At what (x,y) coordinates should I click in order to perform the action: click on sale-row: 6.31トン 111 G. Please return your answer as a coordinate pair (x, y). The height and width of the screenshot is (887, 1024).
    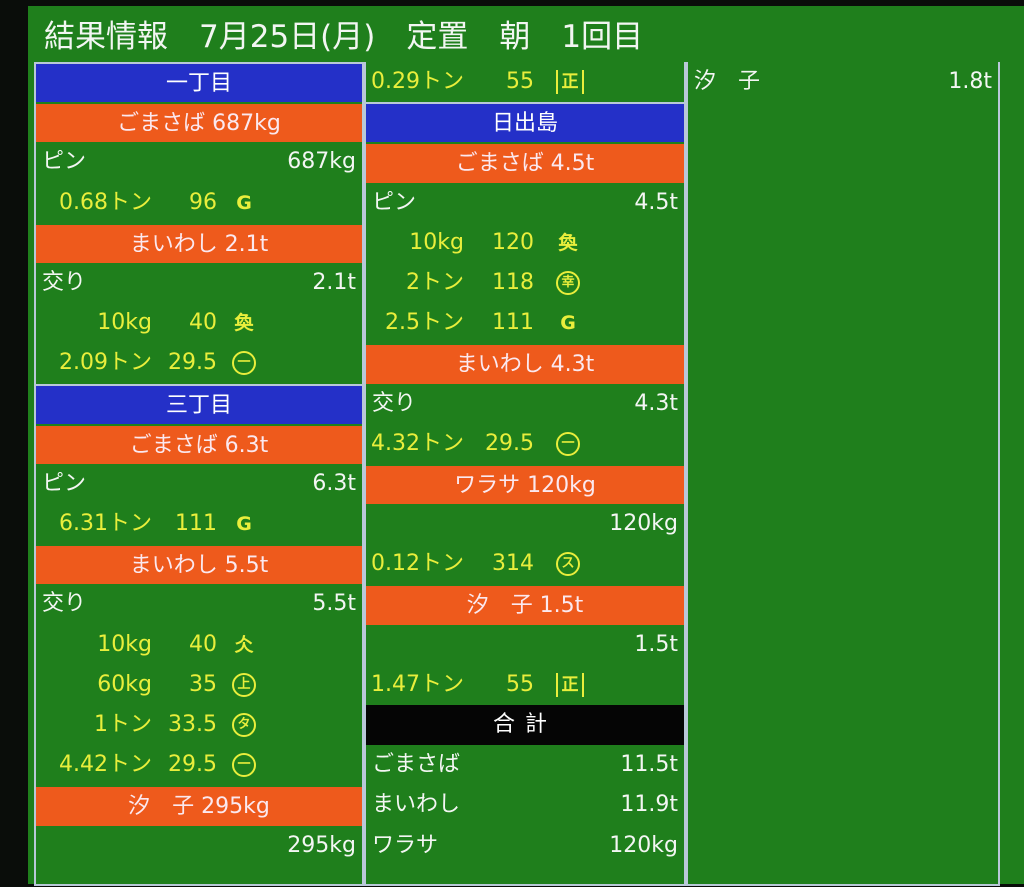
    Looking at the image, I should click on (199, 524).